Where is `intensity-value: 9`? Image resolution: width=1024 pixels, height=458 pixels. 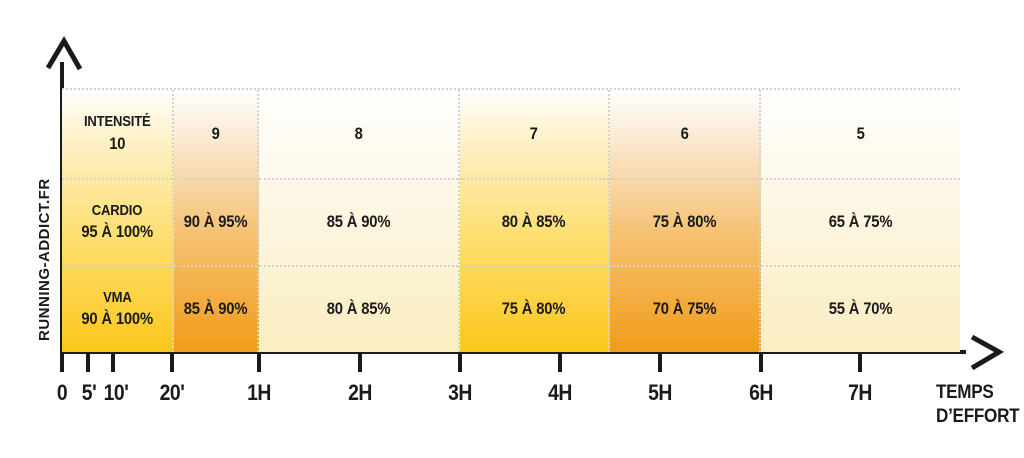
intensity-value: 9 is located at coordinates (215, 133).